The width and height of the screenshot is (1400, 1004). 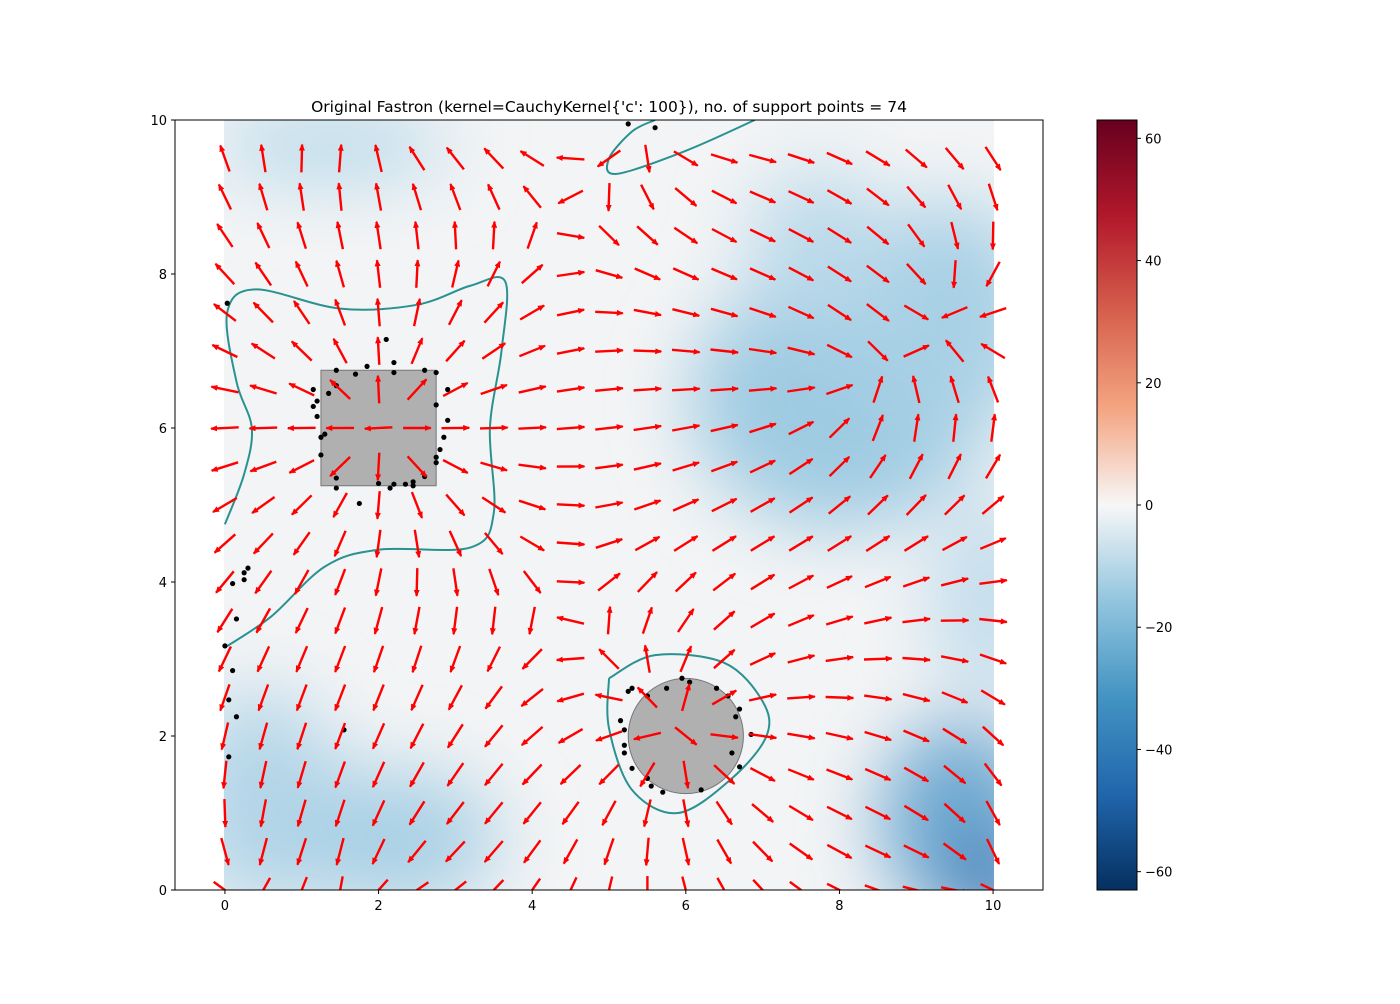 What do you see at coordinates (1158, 873) in the screenshot?
I see `colorbar-tick-label: −60` at bounding box center [1158, 873].